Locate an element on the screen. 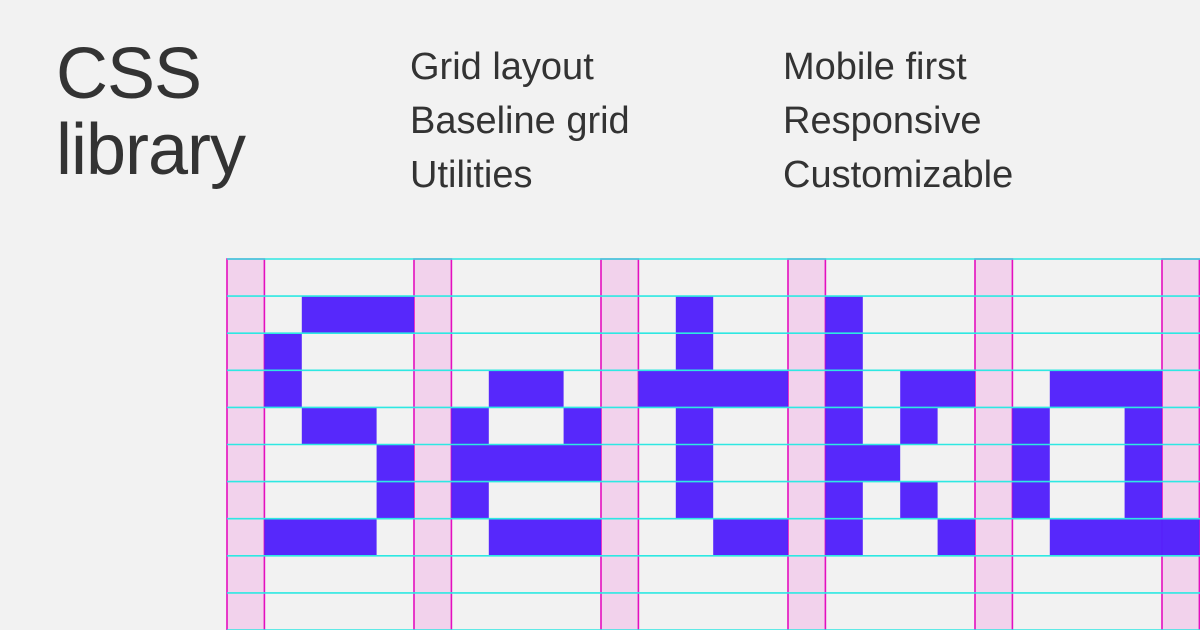 Image resolution: width=1200 pixels, height=630 pixels. library-title: CSS library is located at coordinates (151, 112).